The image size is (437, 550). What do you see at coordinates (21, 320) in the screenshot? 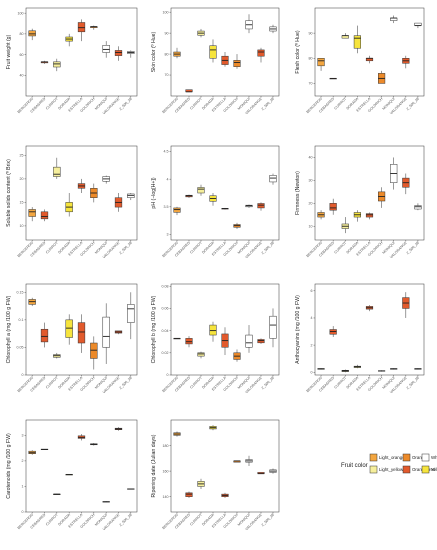
I see `y-tick-label: 0.1` at bounding box center [21, 320].